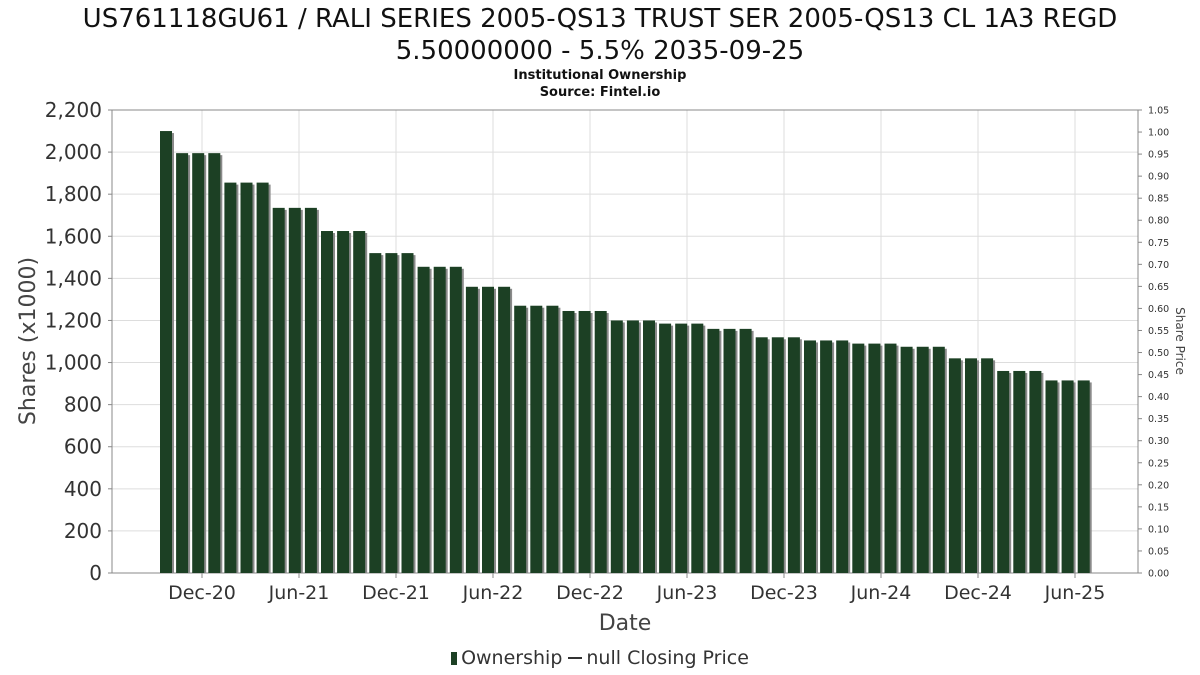  What do you see at coordinates (1158, 111) in the screenshot?
I see `y2-tick-label: 1.05` at bounding box center [1158, 111].